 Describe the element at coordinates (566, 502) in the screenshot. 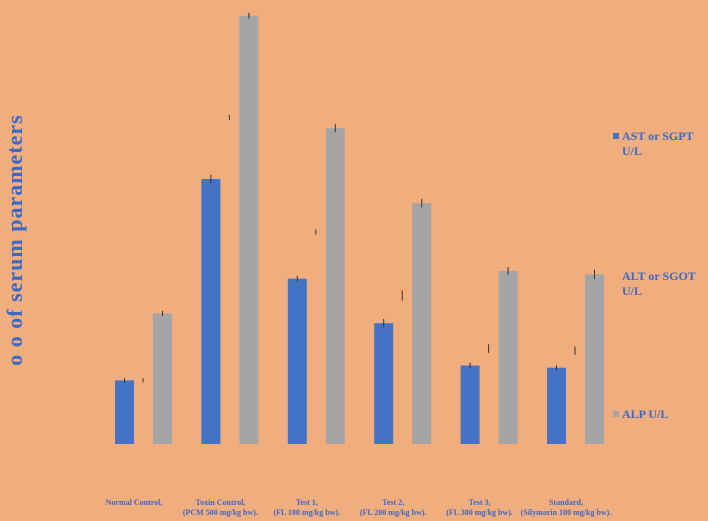

I see `x-tick-label-5-line1: Standard,` at that location.